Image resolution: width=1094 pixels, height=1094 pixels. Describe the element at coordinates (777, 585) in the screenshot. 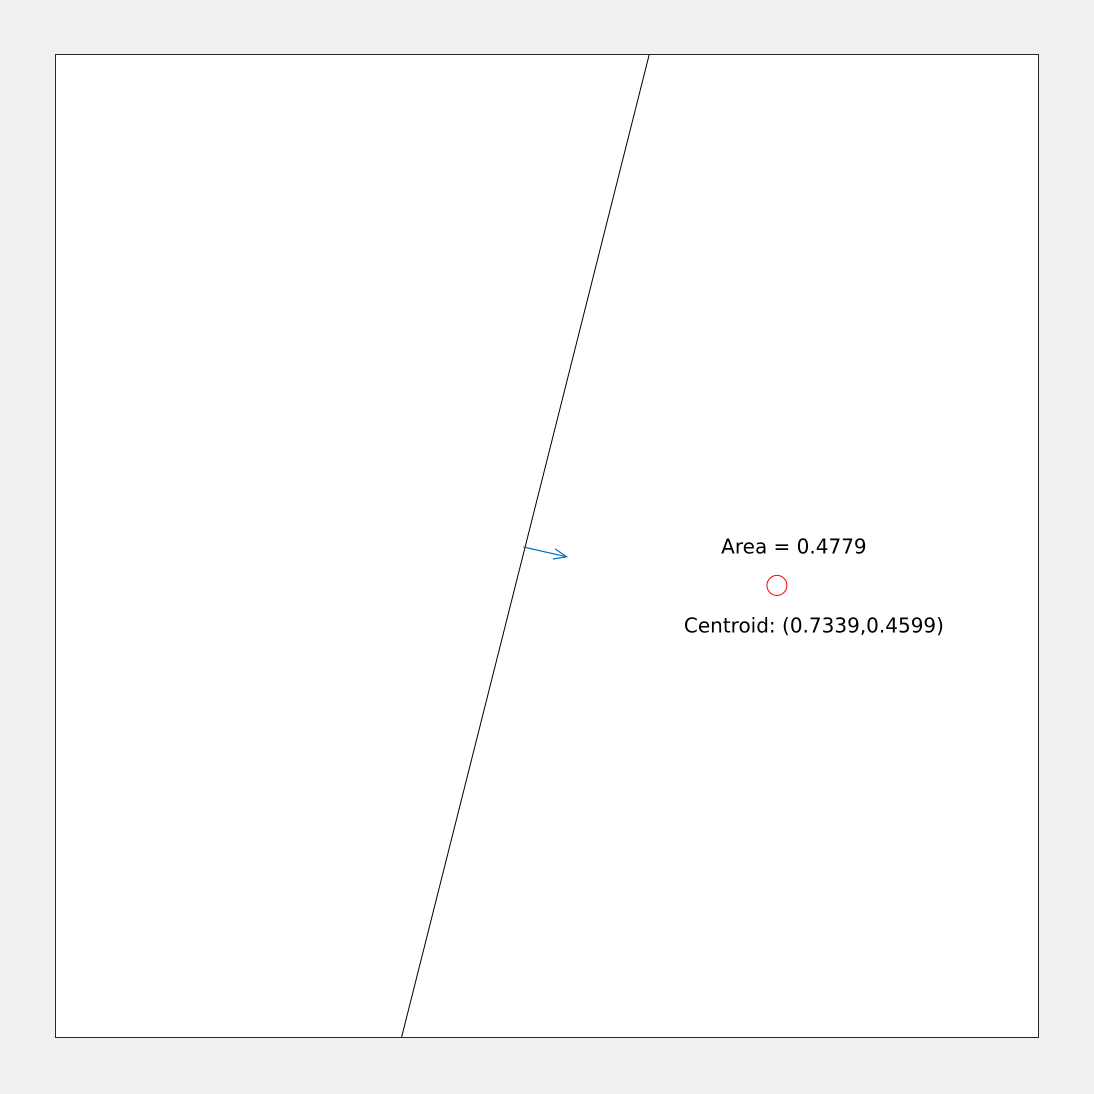

I see `centroid-marker` at that location.